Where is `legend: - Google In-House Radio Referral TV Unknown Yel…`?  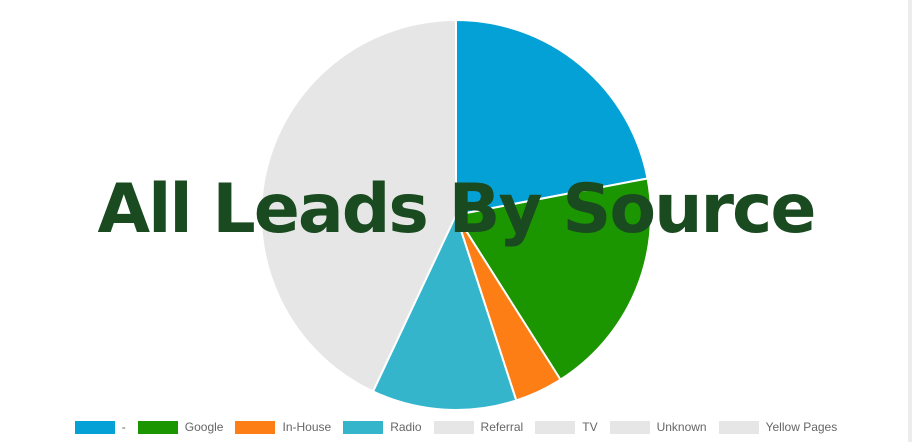
legend: - Google In-House Radio Referral TV Unknown Yel… is located at coordinates (456, 427).